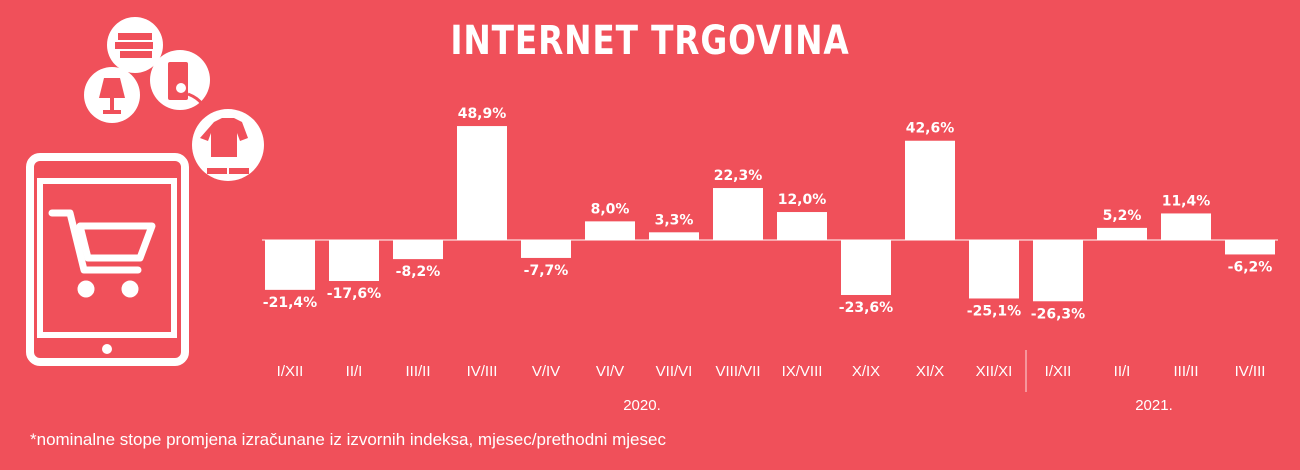 The height and width of the screenshot is (470, 1300). I want to click on bar-value-label: 5,2%, so click(1122, 216).